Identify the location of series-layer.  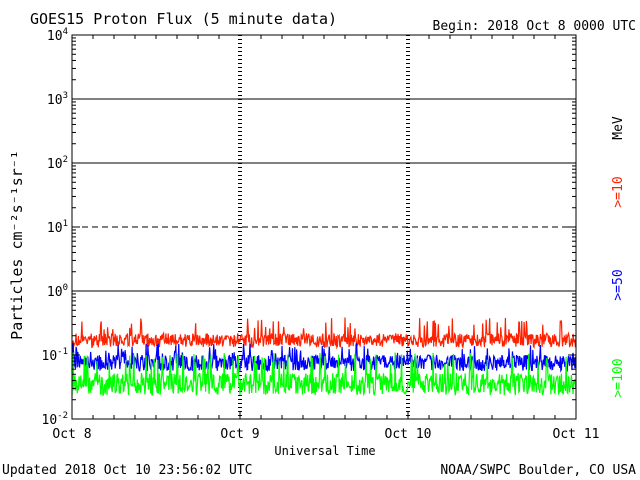
(324, 357).